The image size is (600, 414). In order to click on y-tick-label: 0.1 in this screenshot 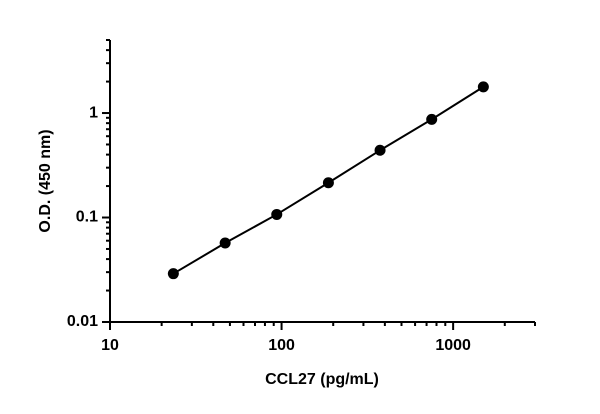, I will do `click(87, 217)`.